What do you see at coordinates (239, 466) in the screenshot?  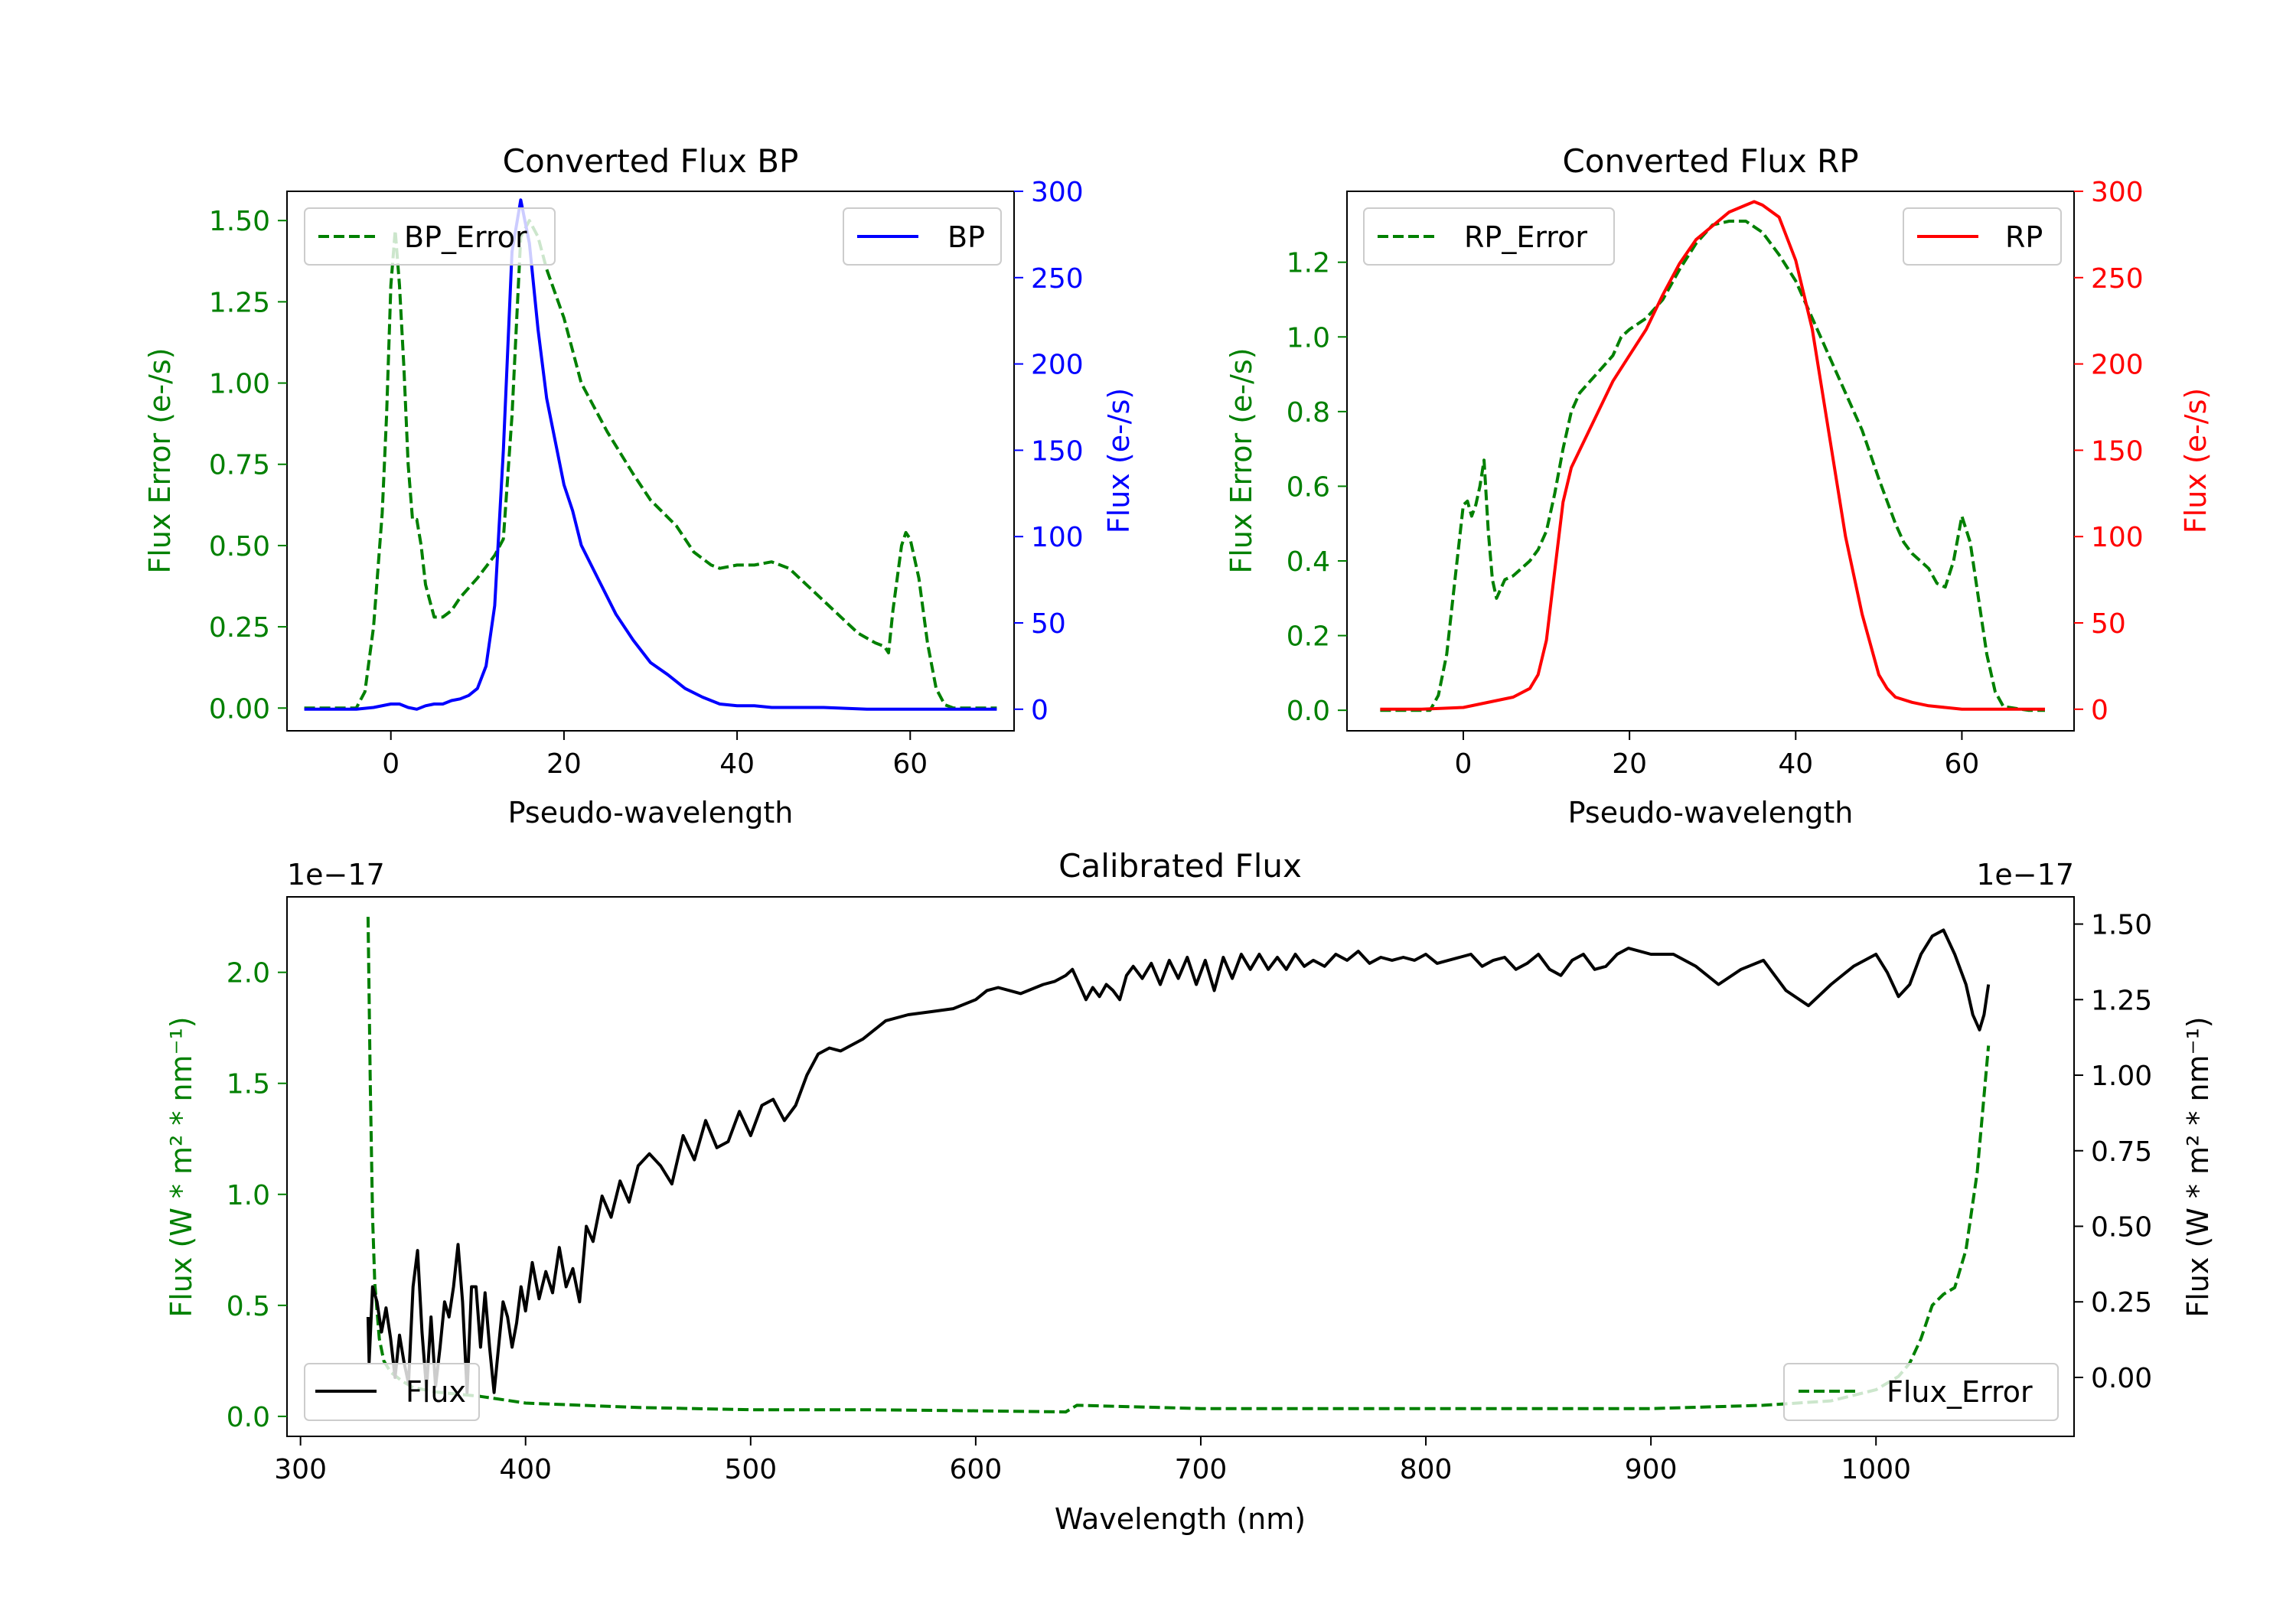 I see `bp-ytick-left-label: 0.75` at bounding box center [239, 466].